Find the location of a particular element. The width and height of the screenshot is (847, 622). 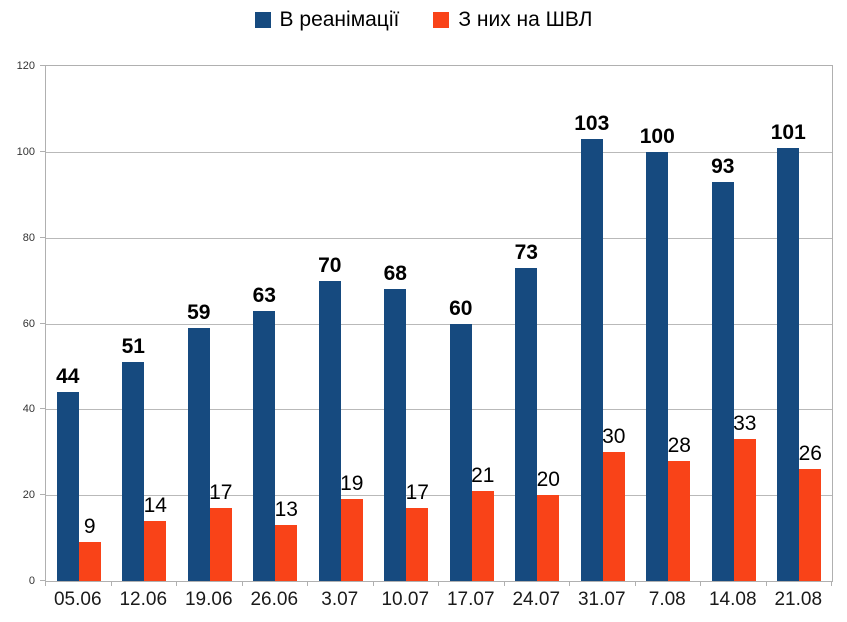

x-tick-label: 17.07 is located at coordinates (470, 599).